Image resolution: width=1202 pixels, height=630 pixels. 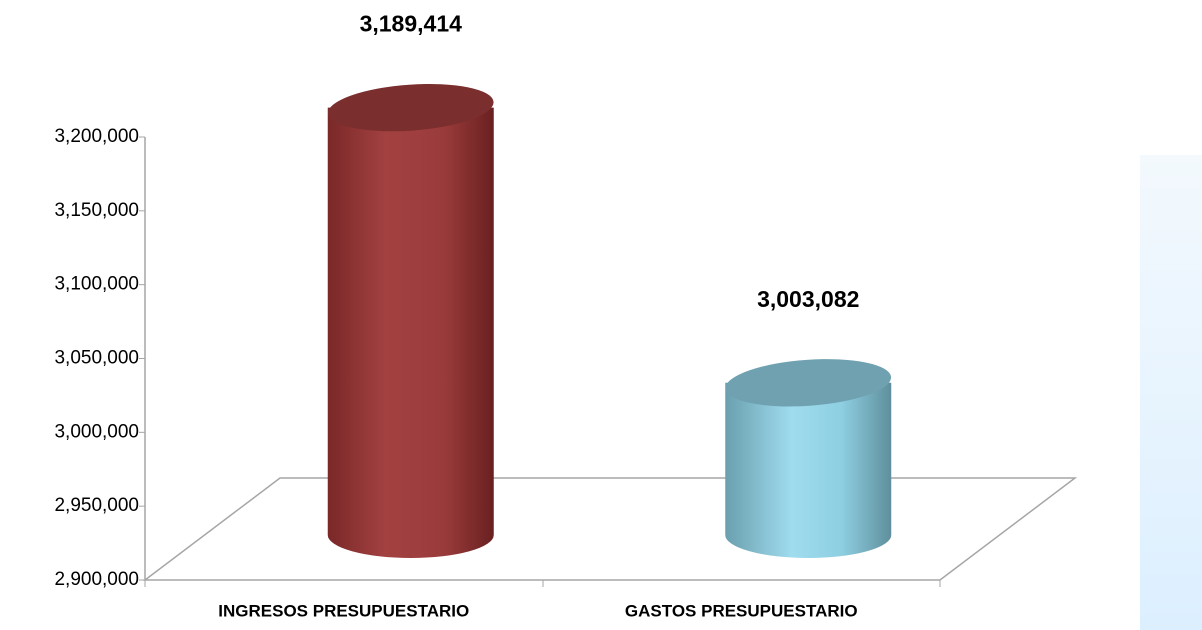 I want to click on value-label: 3,003,082, so click(x=808, y=299).